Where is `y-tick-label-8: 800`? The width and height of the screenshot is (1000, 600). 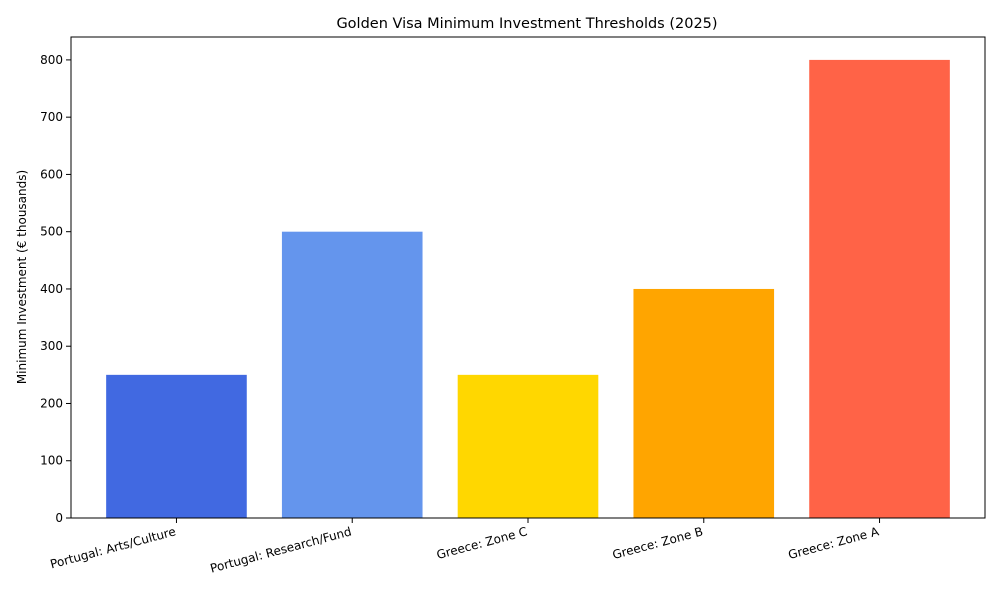 y-tick-label-8: 800 is located at coordinates (51, 60).